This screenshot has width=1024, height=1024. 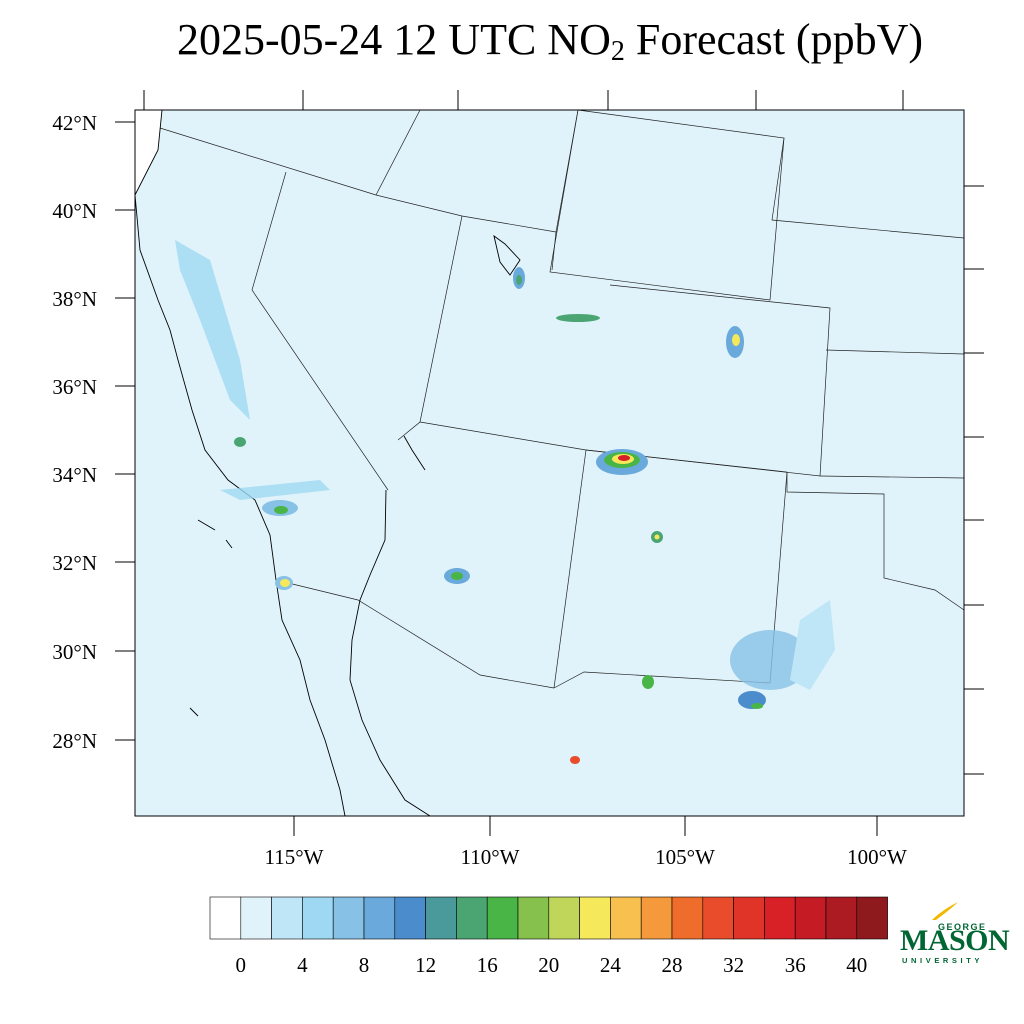 I want to click on plume-sandiego-core, so click(x=285, y=583).